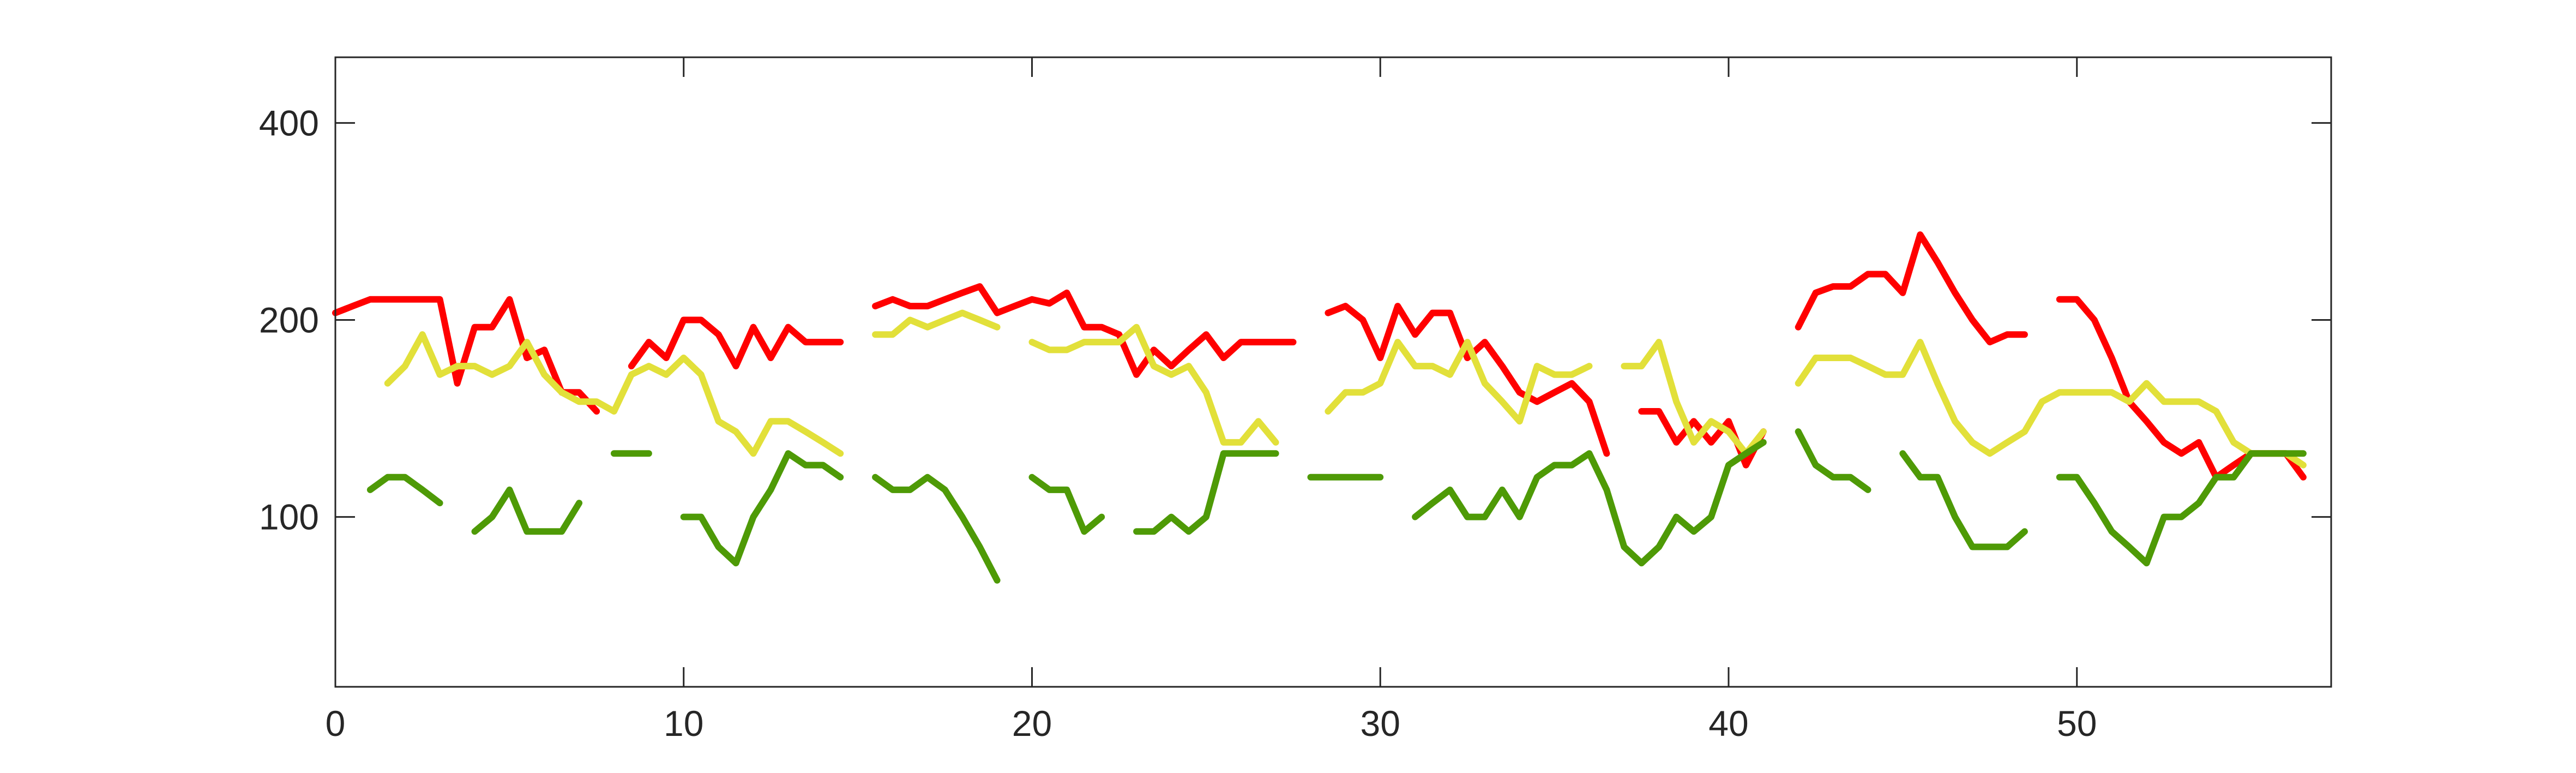 The width and height of the screenshot is (2576, 773). Describe the element at coordinates (683, 723) in the screenshot. I see `x-tick-label: 10` at that location.